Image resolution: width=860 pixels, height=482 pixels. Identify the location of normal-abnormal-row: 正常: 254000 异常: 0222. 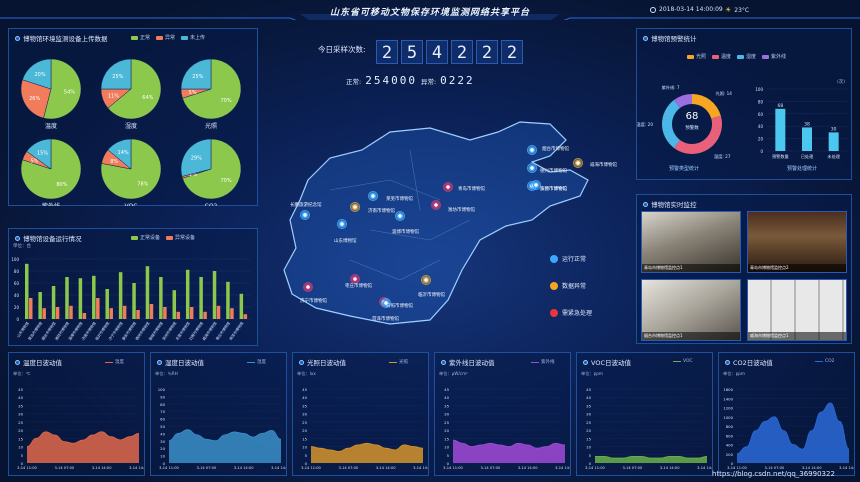
(410, 80).